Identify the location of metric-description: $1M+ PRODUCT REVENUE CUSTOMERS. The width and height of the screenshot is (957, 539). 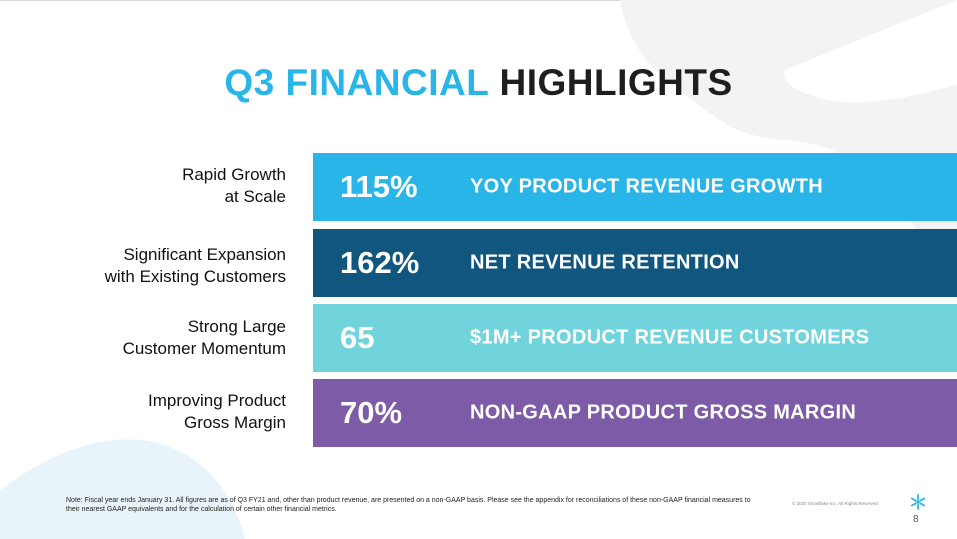
(670, 337).